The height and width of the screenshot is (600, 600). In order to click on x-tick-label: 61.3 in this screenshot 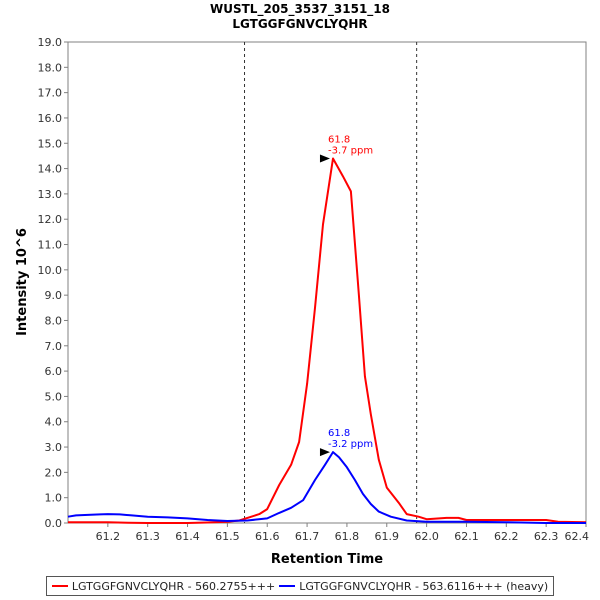, I will do `click(147, 536)`.